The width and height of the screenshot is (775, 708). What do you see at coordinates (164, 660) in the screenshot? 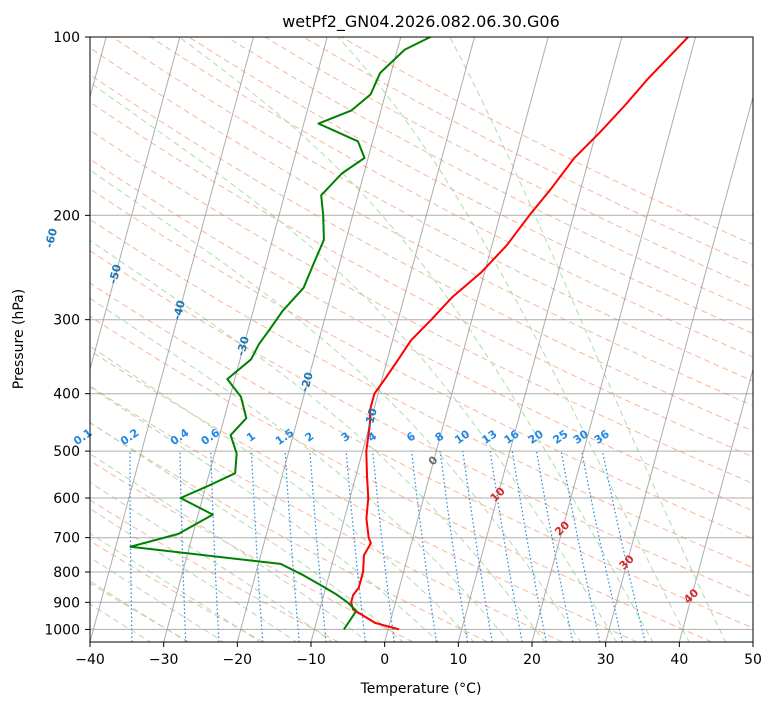
I see `x-tick-label: −30` at bounding box center [164, 660].